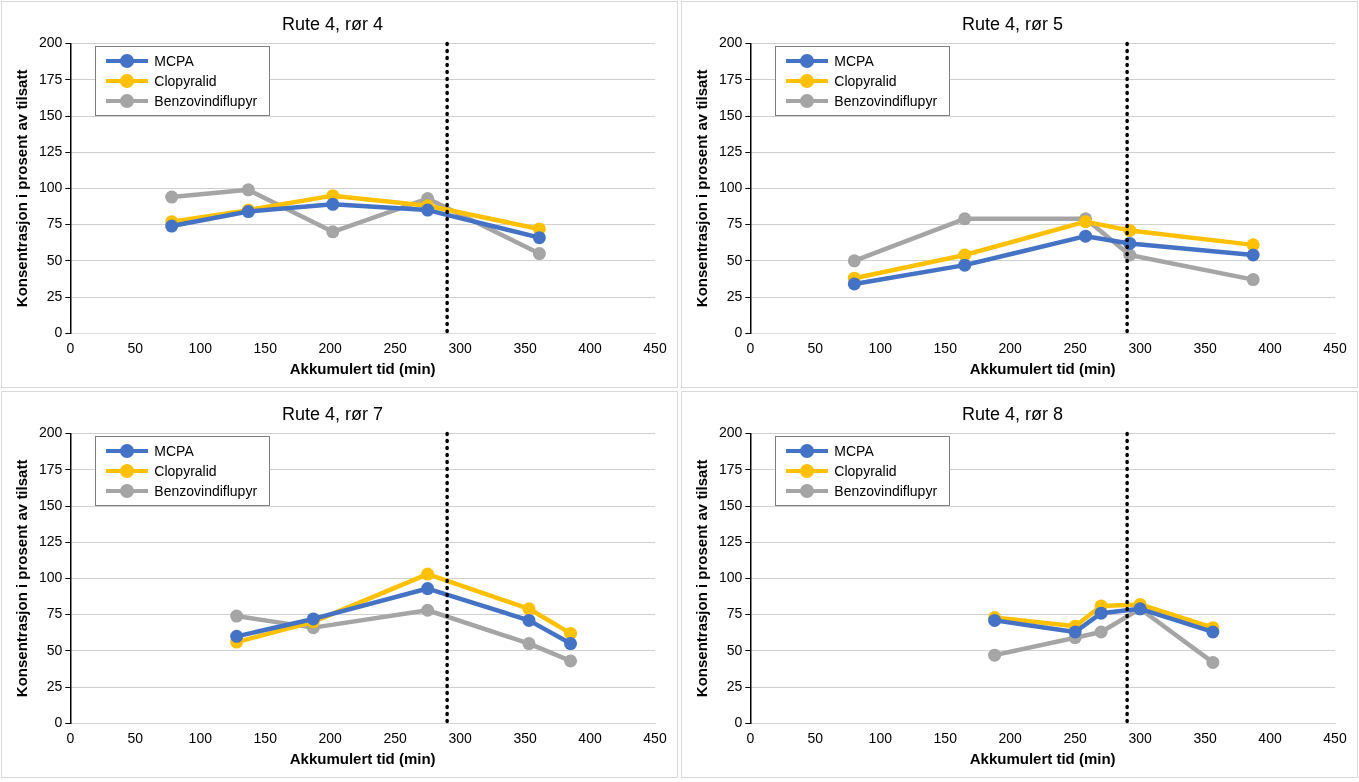  Describe the element at coordinates (1012, 23) in the screenshot. I see `chart-title: Rute 4, rør 5` at that location.